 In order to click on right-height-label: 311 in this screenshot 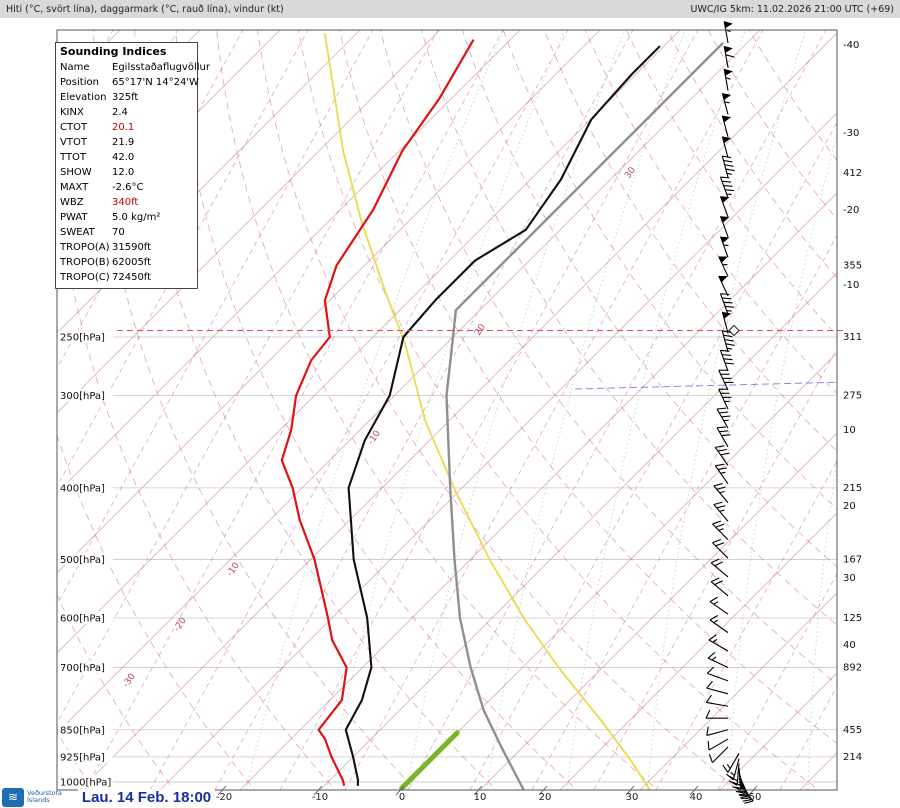, I will do `click(852, 337)`.